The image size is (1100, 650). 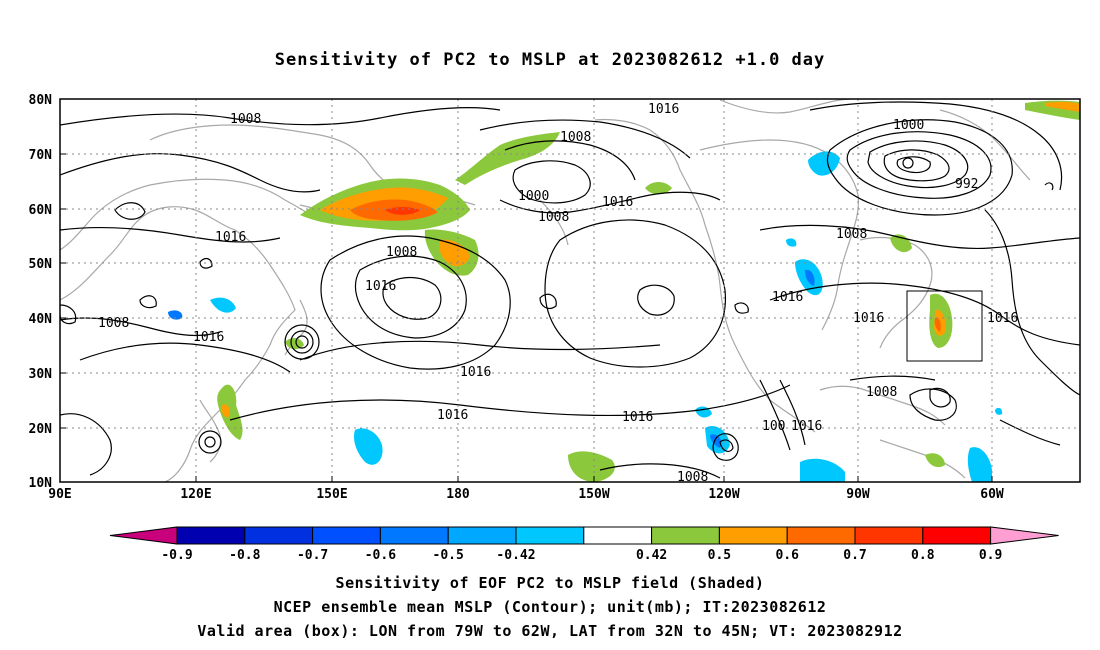 I want to click on latitude-labels: 80N 70N 60N 50N 40N 30N 20N 10N, so click(x=41, y=292).